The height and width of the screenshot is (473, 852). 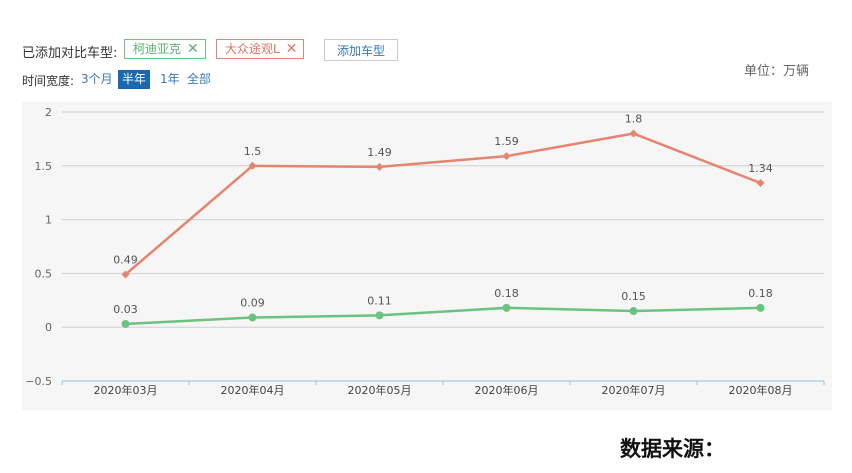 What do you see at coordinates (506, 141) in the screenshot?
I see `data-label: 1.59` at bounding box center [506, 141].